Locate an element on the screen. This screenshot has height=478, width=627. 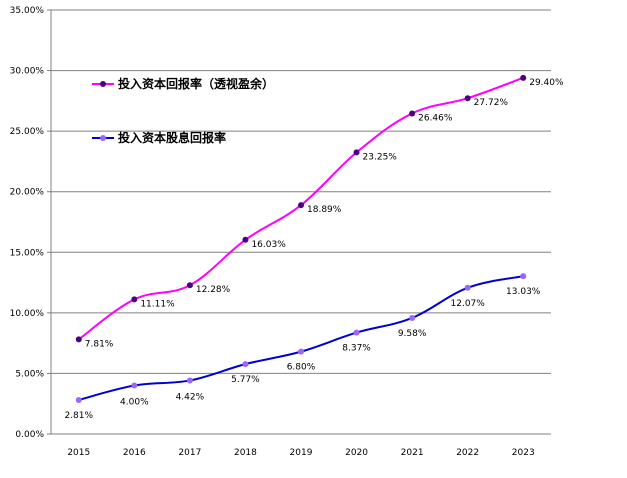
legend-entry-series-1: 投入资本回报率（透视盈余） is located at coordinates (183, 83).